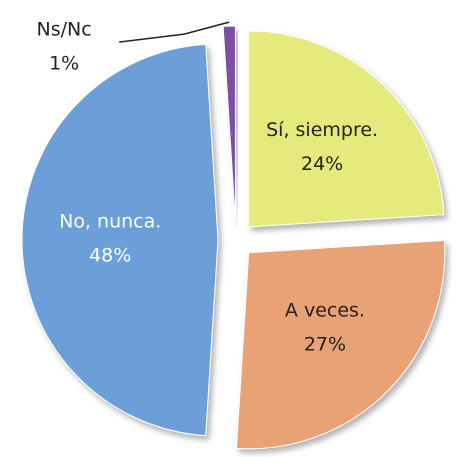 The height and width of the screenshot is (457, 461). What do you see at coordinates (322, 130) in the screenshot?
I see `slice-label: Sí, siempre.` at bounding box center [322, 130].